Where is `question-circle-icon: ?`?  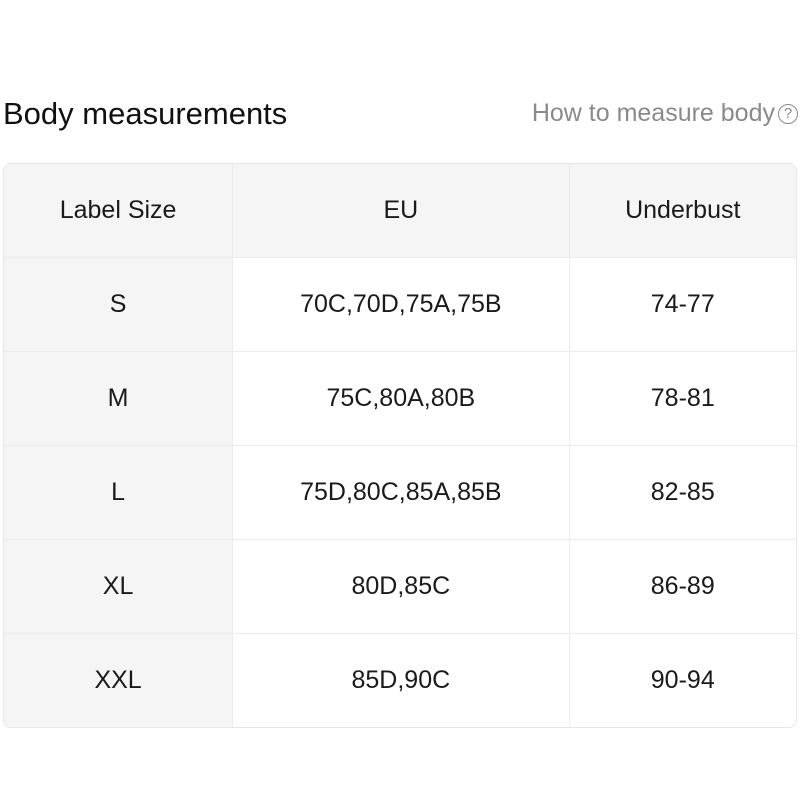
question-circle-icon: ? is located at coordinates (788, 113).